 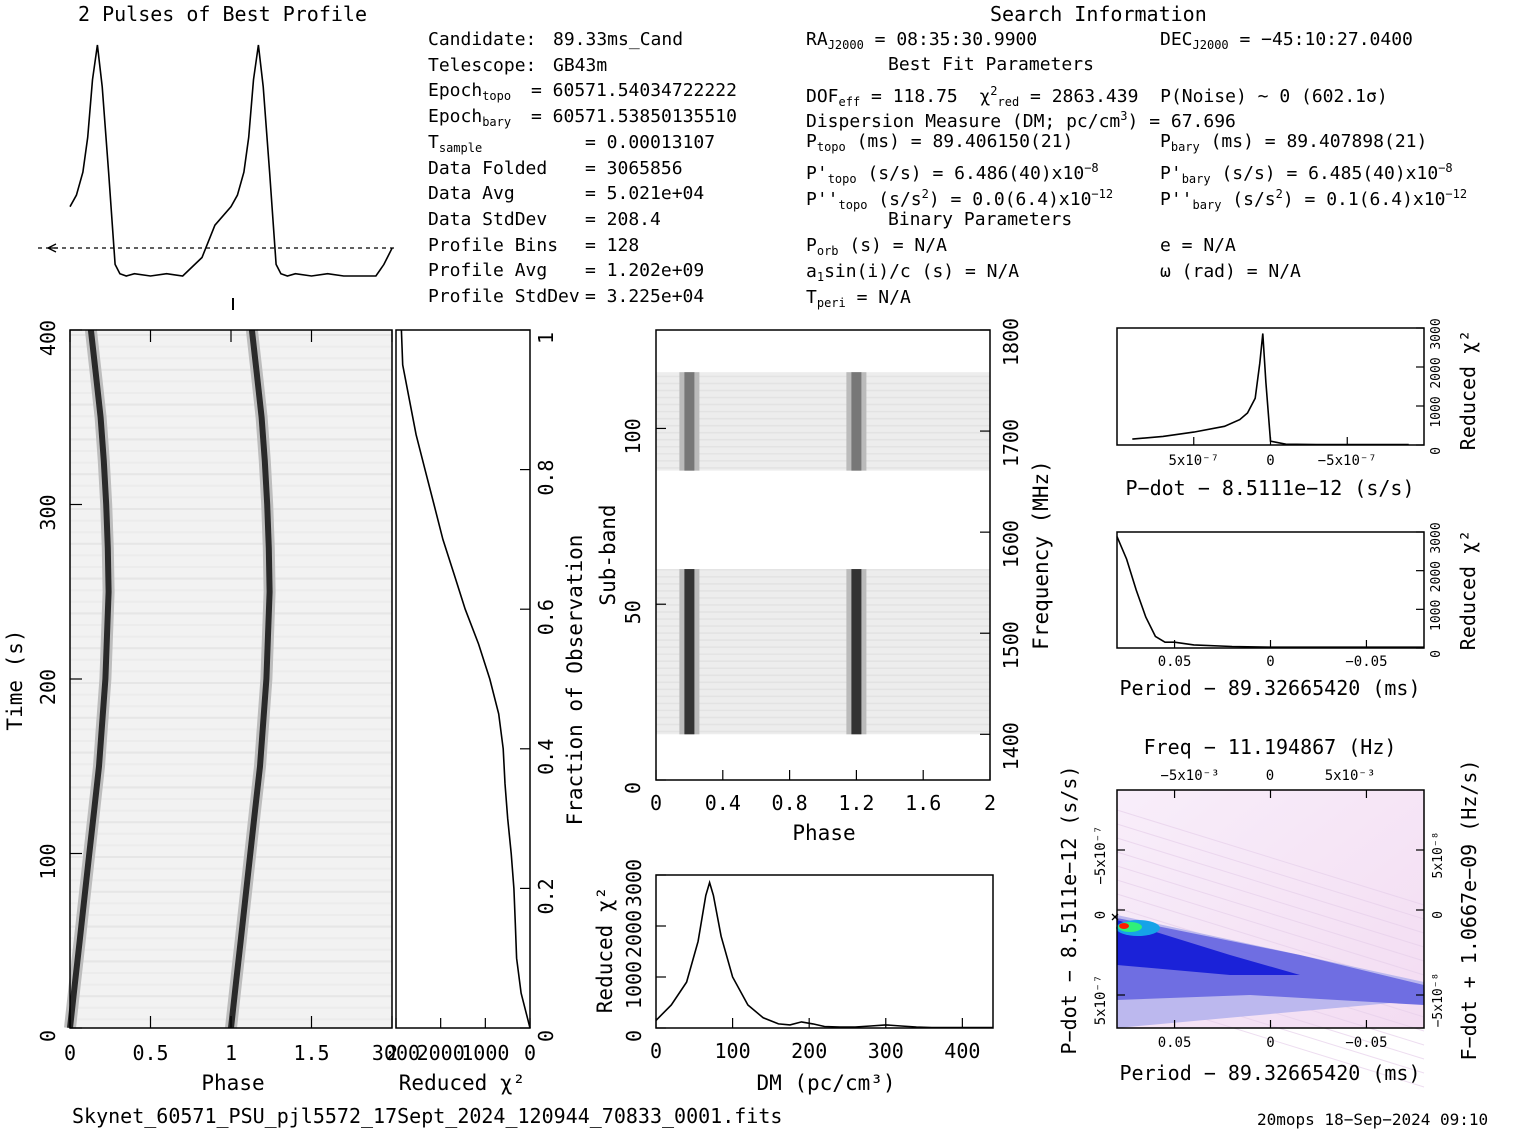 What do you see at coordinates (546, 757) in the screenshot?
I see `chi2-time-ytick-label: 0.4` at bounding box center [546, 757].